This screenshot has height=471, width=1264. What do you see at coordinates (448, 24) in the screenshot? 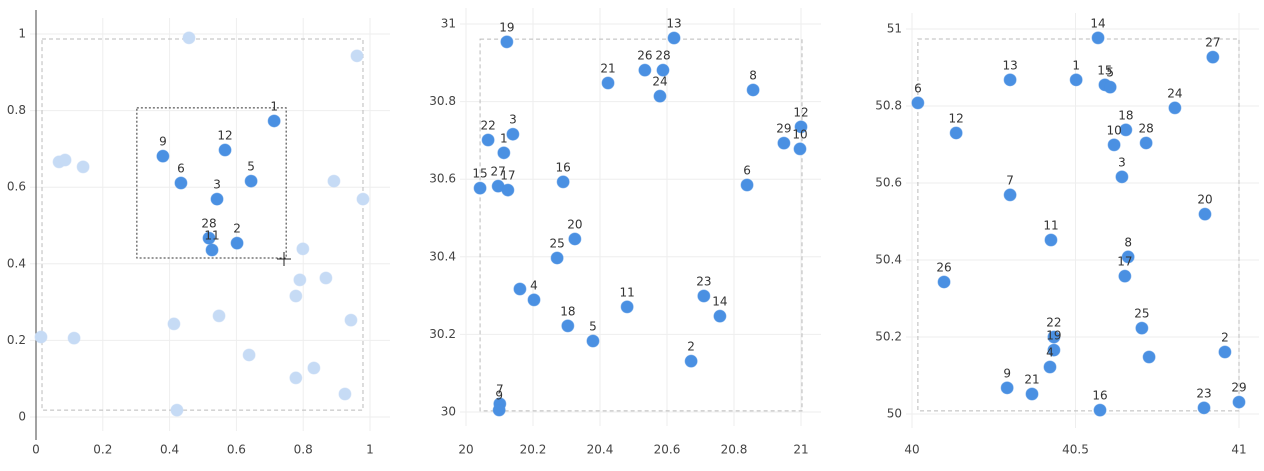
I see `y-tick-label: 31` at bounding box center [448, 24].